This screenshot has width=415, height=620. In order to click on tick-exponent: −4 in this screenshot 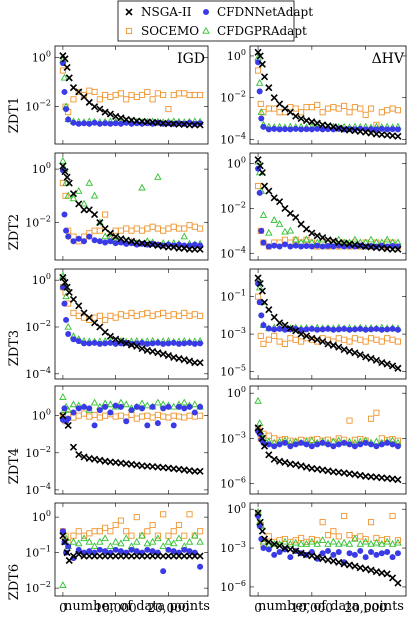, I will do `click(45, 370)`.